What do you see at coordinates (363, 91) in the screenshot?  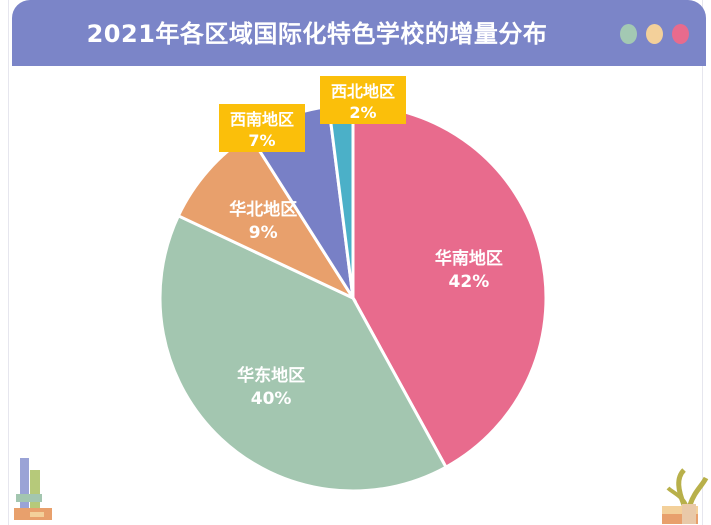 I see `slice-label-4: 西北地区` at bounding box center [363, 91].